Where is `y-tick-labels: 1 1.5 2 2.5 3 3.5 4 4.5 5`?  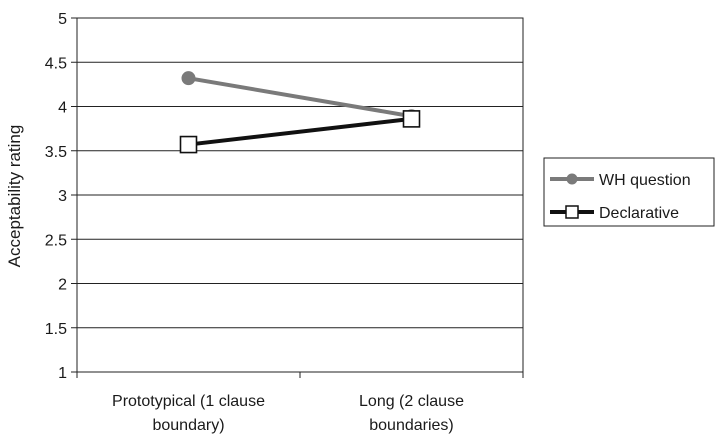
y-tick-labels: 1 1.5 2 2.5 3 3.5 4 4.5 5 is located at coordinates (56, 196).